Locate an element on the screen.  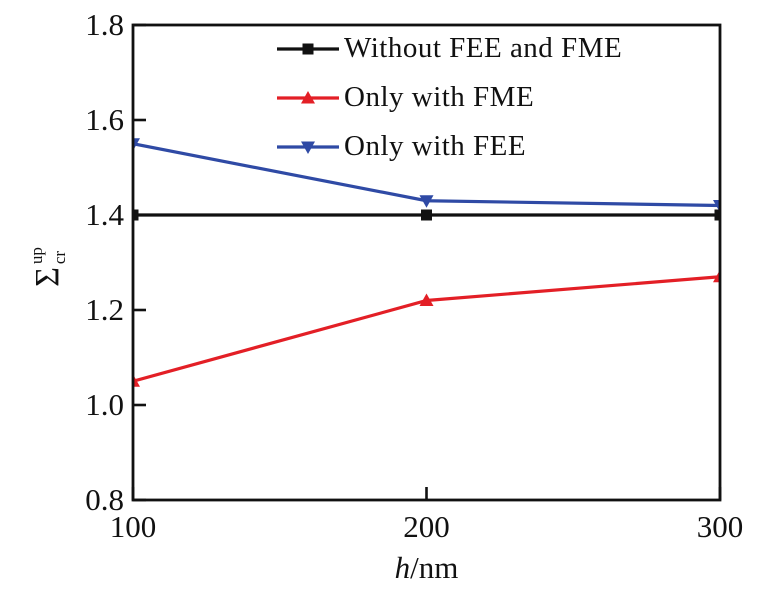
x-axis-title-unit: /nm is located at coordinates (434, 567).